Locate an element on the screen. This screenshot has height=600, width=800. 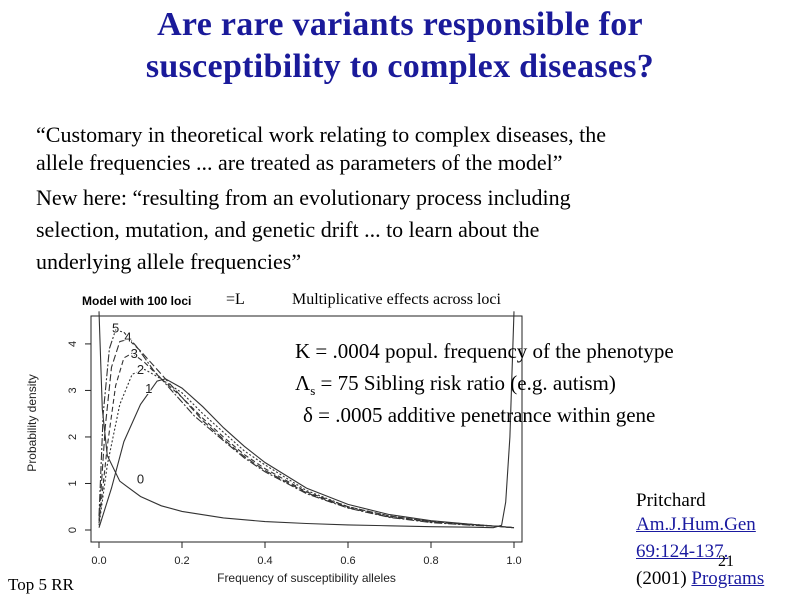
title-line-1: Are rare variants responsible for is located at coordinates (400, 24).